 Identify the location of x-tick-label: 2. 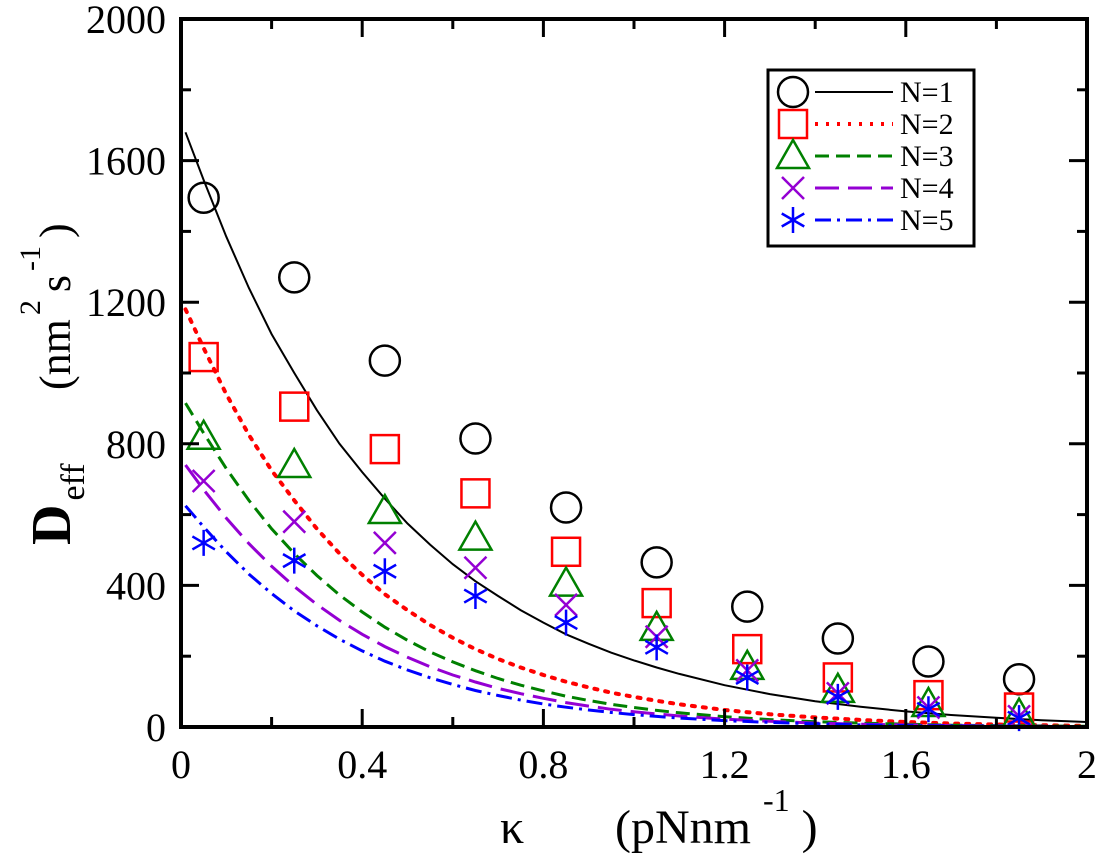
(1087, 764).